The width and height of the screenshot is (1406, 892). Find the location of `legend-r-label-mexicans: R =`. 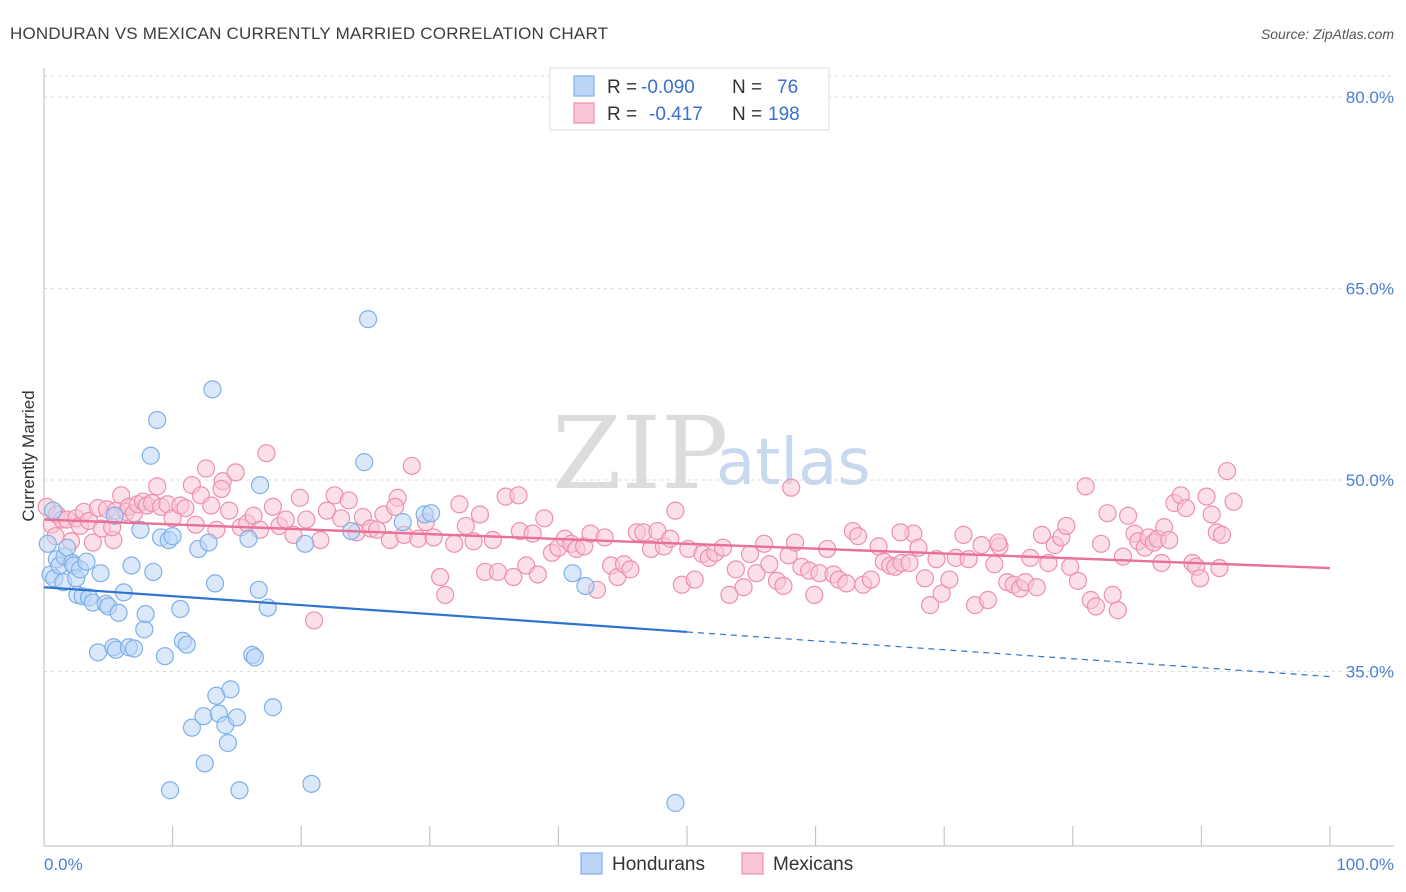

legend-r-label-mexicans: R = is located at coordinates (622, 114).